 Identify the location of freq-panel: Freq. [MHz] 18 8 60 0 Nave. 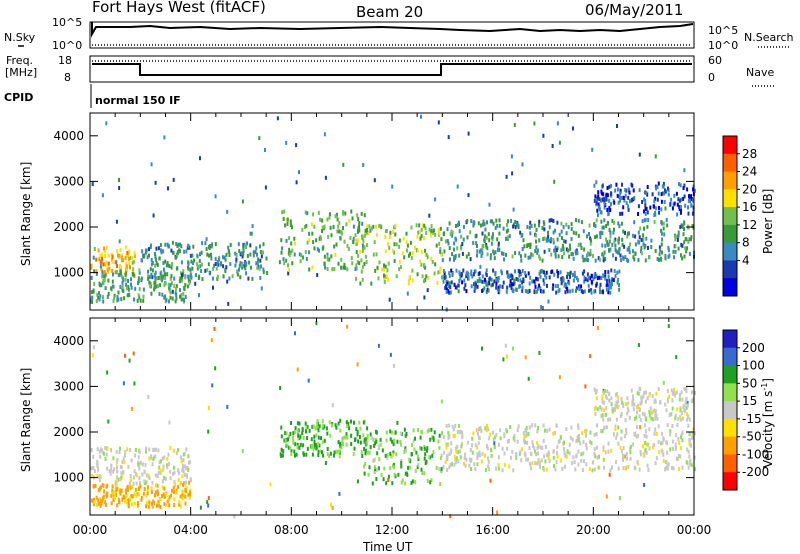
(390, 70).